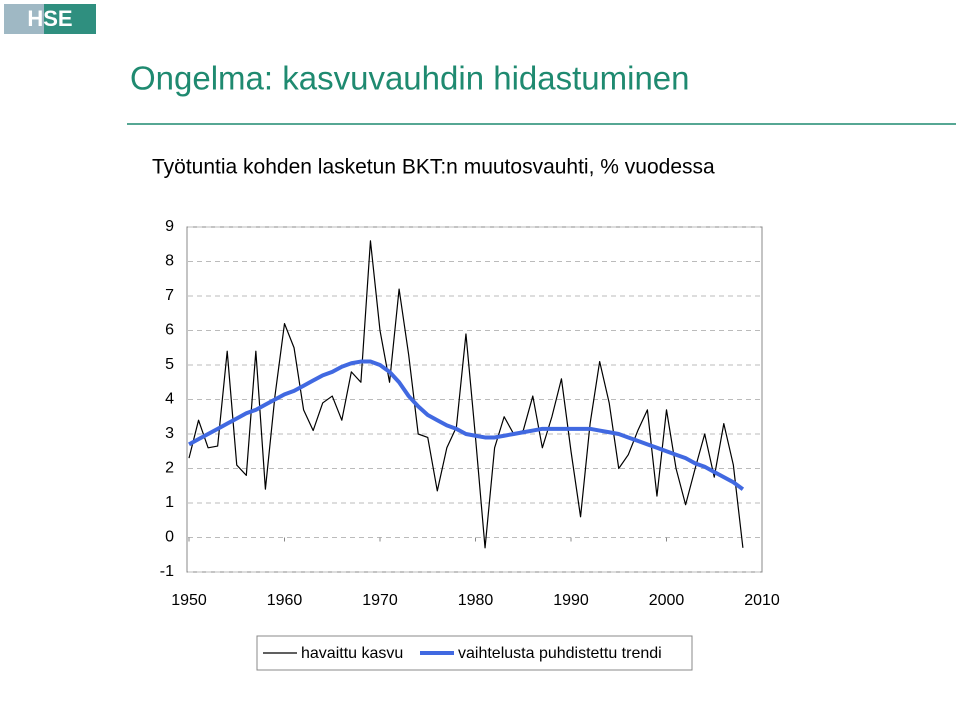 The image size is (960, 707). I want to click on x-tick-label: 2000, so click(667, 600).